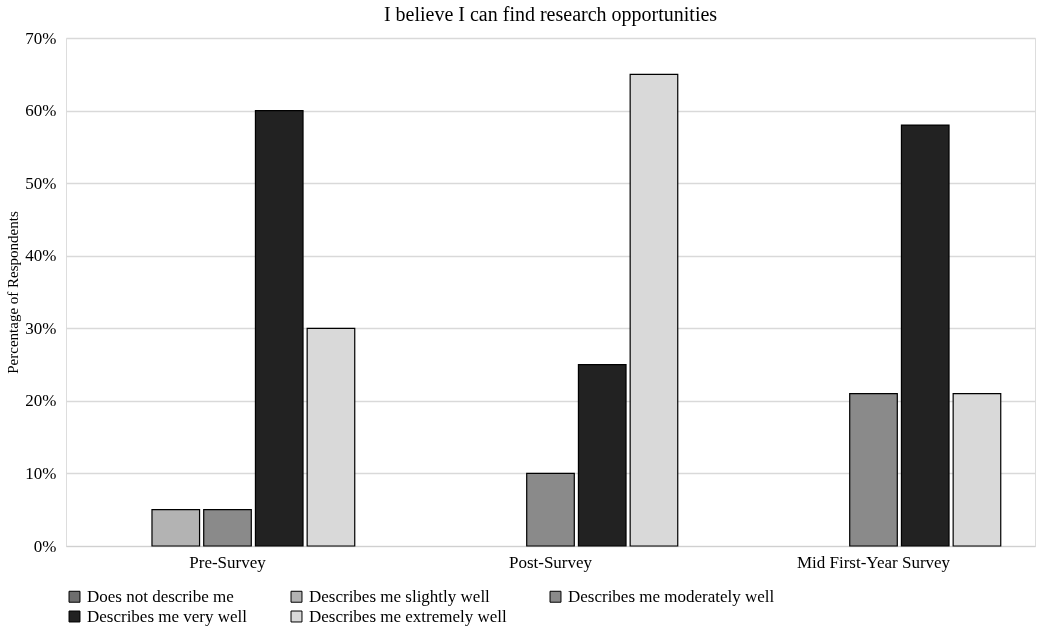  Describe the element at coordinates (167, 616) in the screenshot. I see `legend-label: Describes me very well` at that location.